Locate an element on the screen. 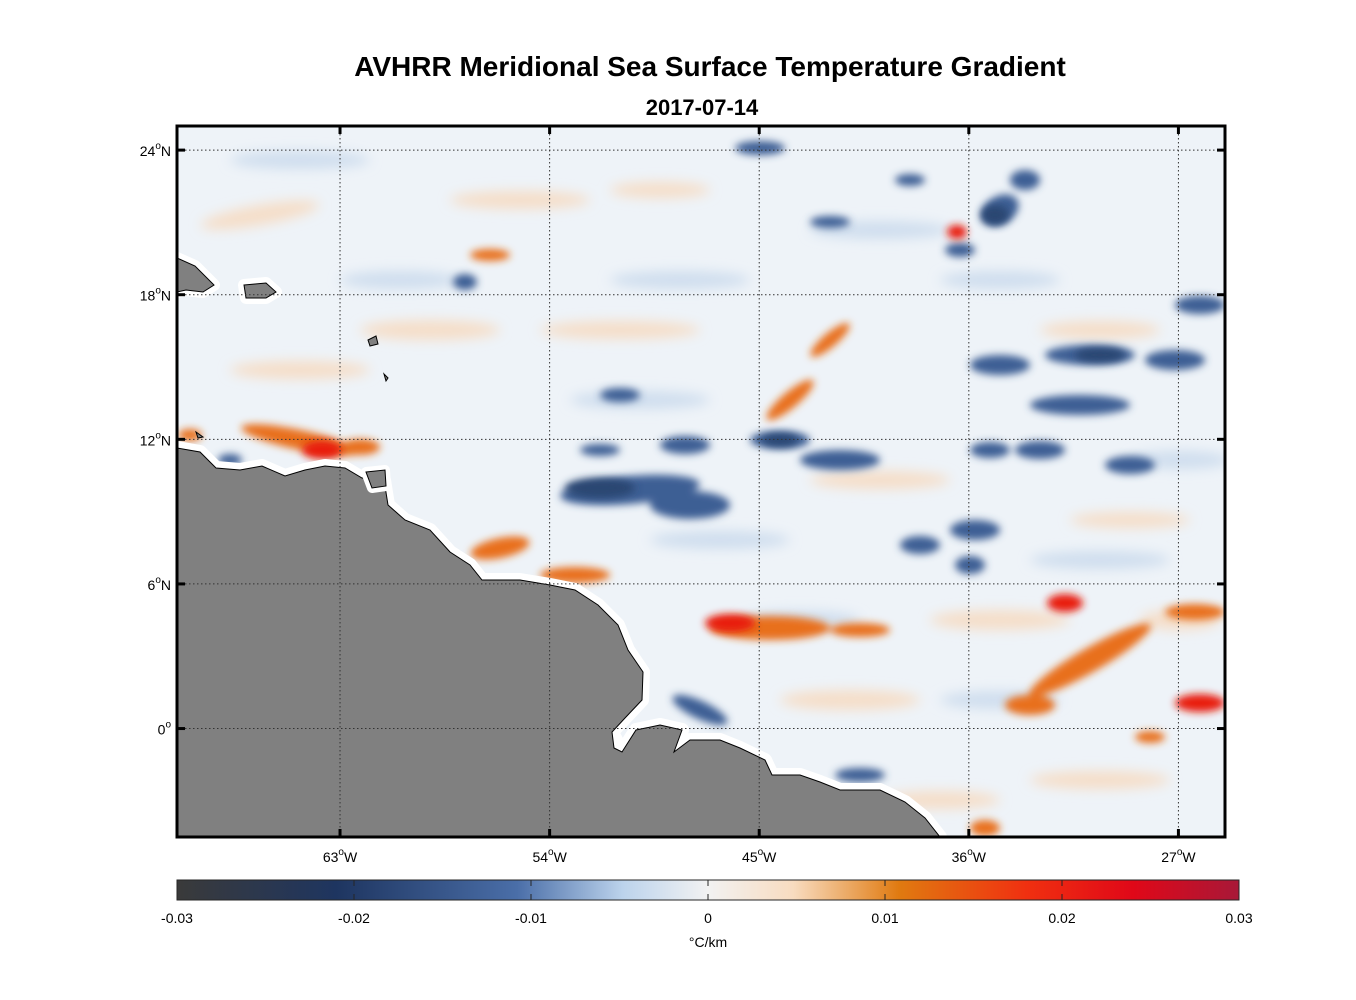  strong-negative-spots is located at coordinates (845, 351).